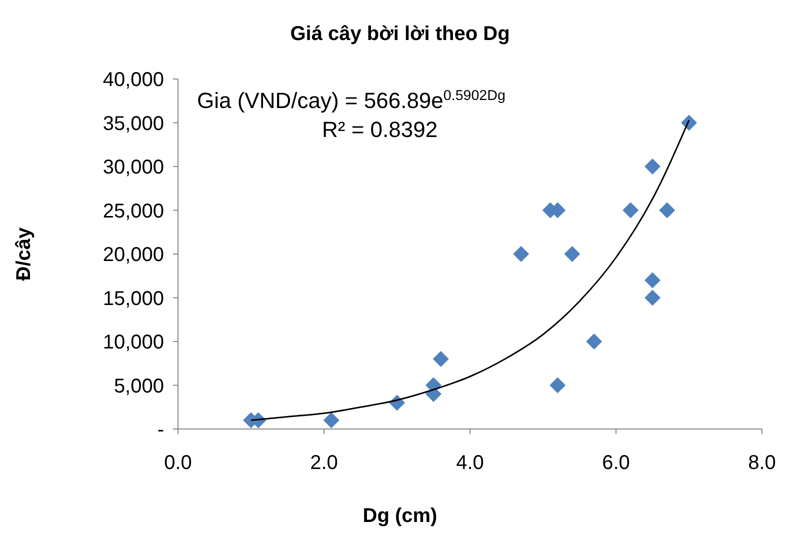  What do you see at coordinates (380, 129) in the screenshot?
I see `annotation: R² = 0.8392` at bounding box center [380, 129].